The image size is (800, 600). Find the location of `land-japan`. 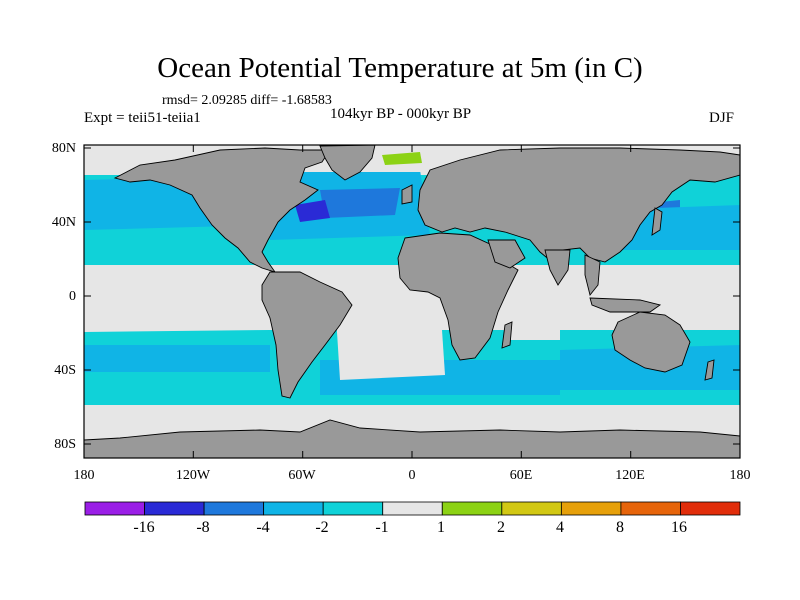

land-japan is located at coordinates (657, 221).